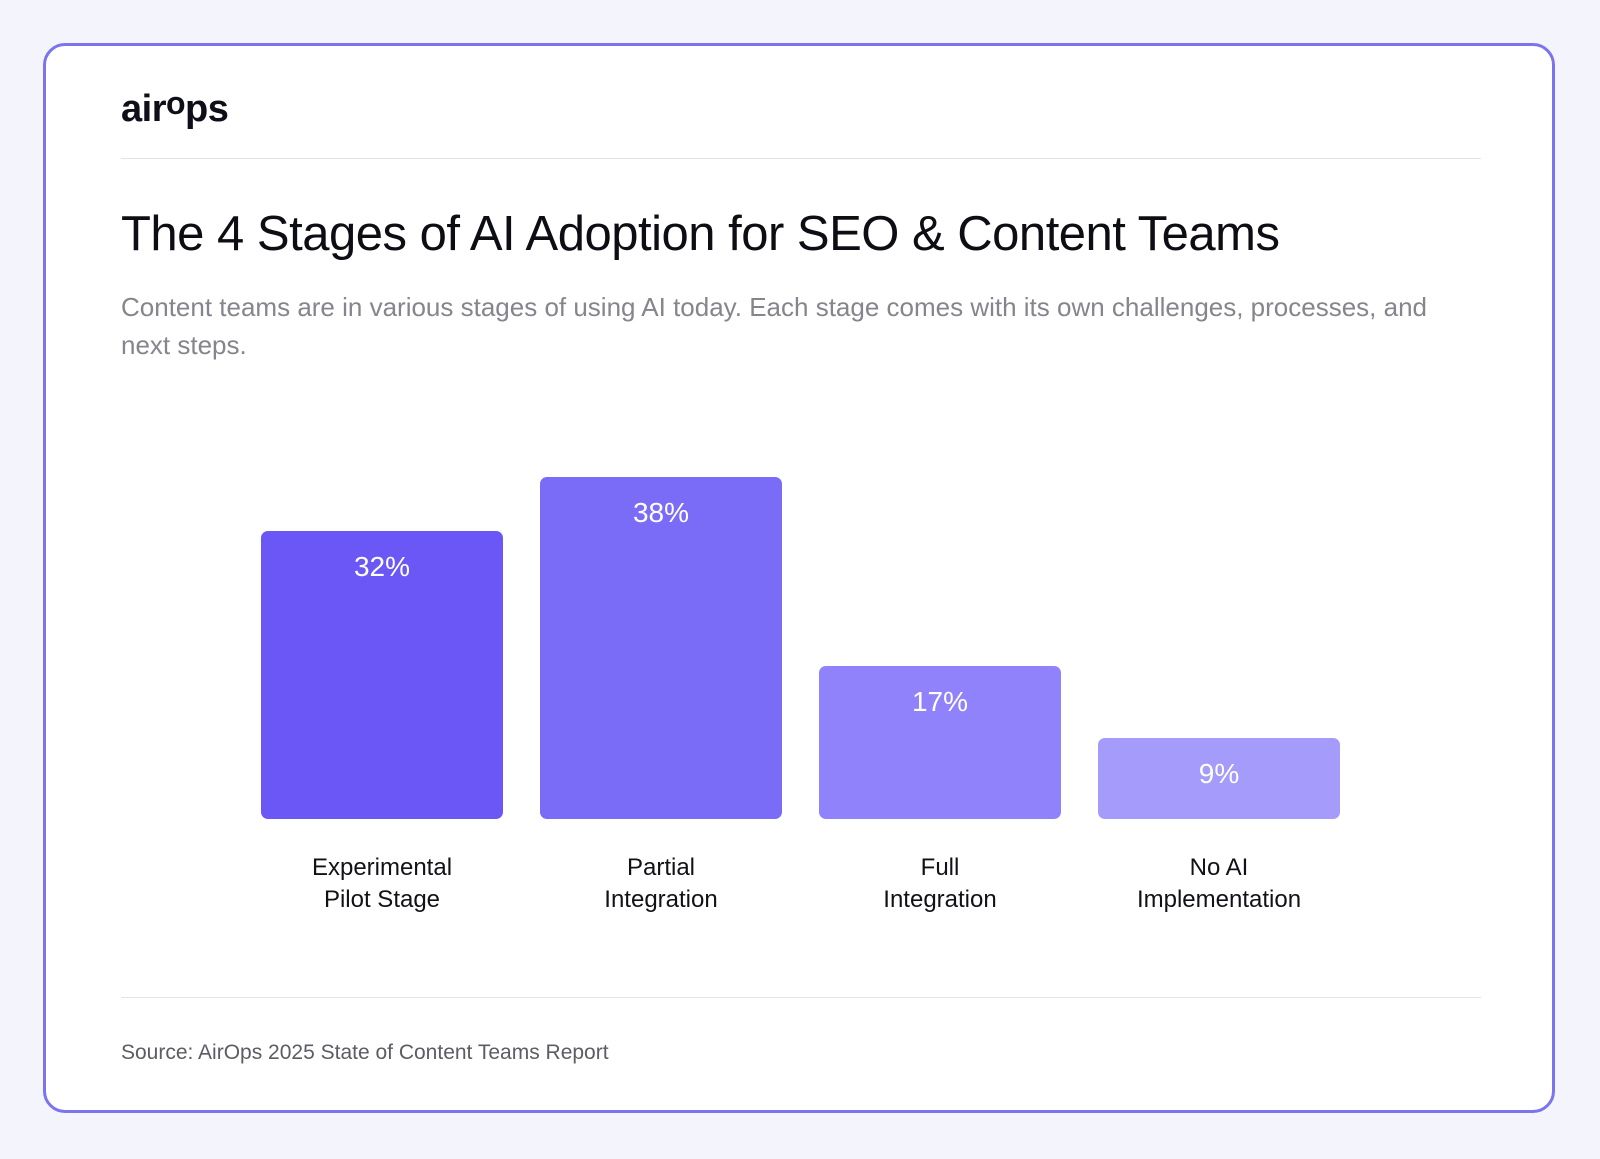 Image resolution: width=1600 pixels, height=1159 pixels. Describe the element at coordinates (1219, 899) in the screenshot. I see `category-label-4-line-2: Implementation` at that location.